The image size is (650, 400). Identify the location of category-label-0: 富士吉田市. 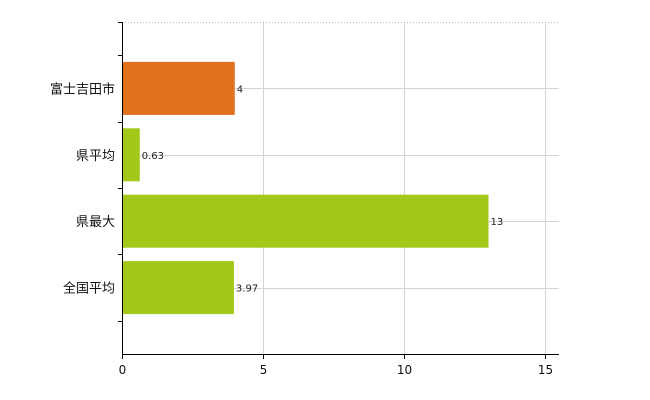
(82, 89).